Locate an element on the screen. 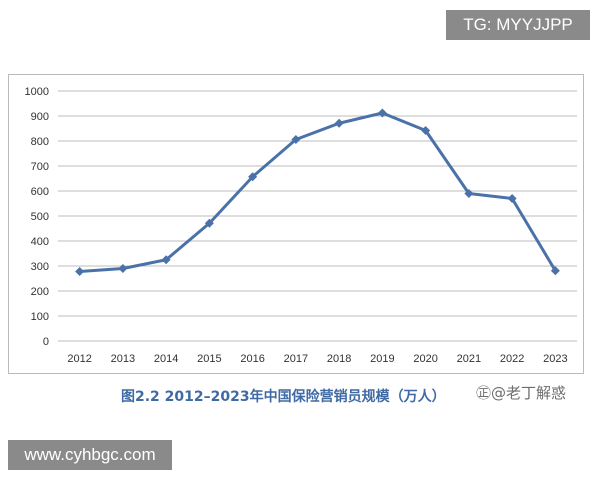  x-tick-label: 2017 is located at coordinates (296, 359).